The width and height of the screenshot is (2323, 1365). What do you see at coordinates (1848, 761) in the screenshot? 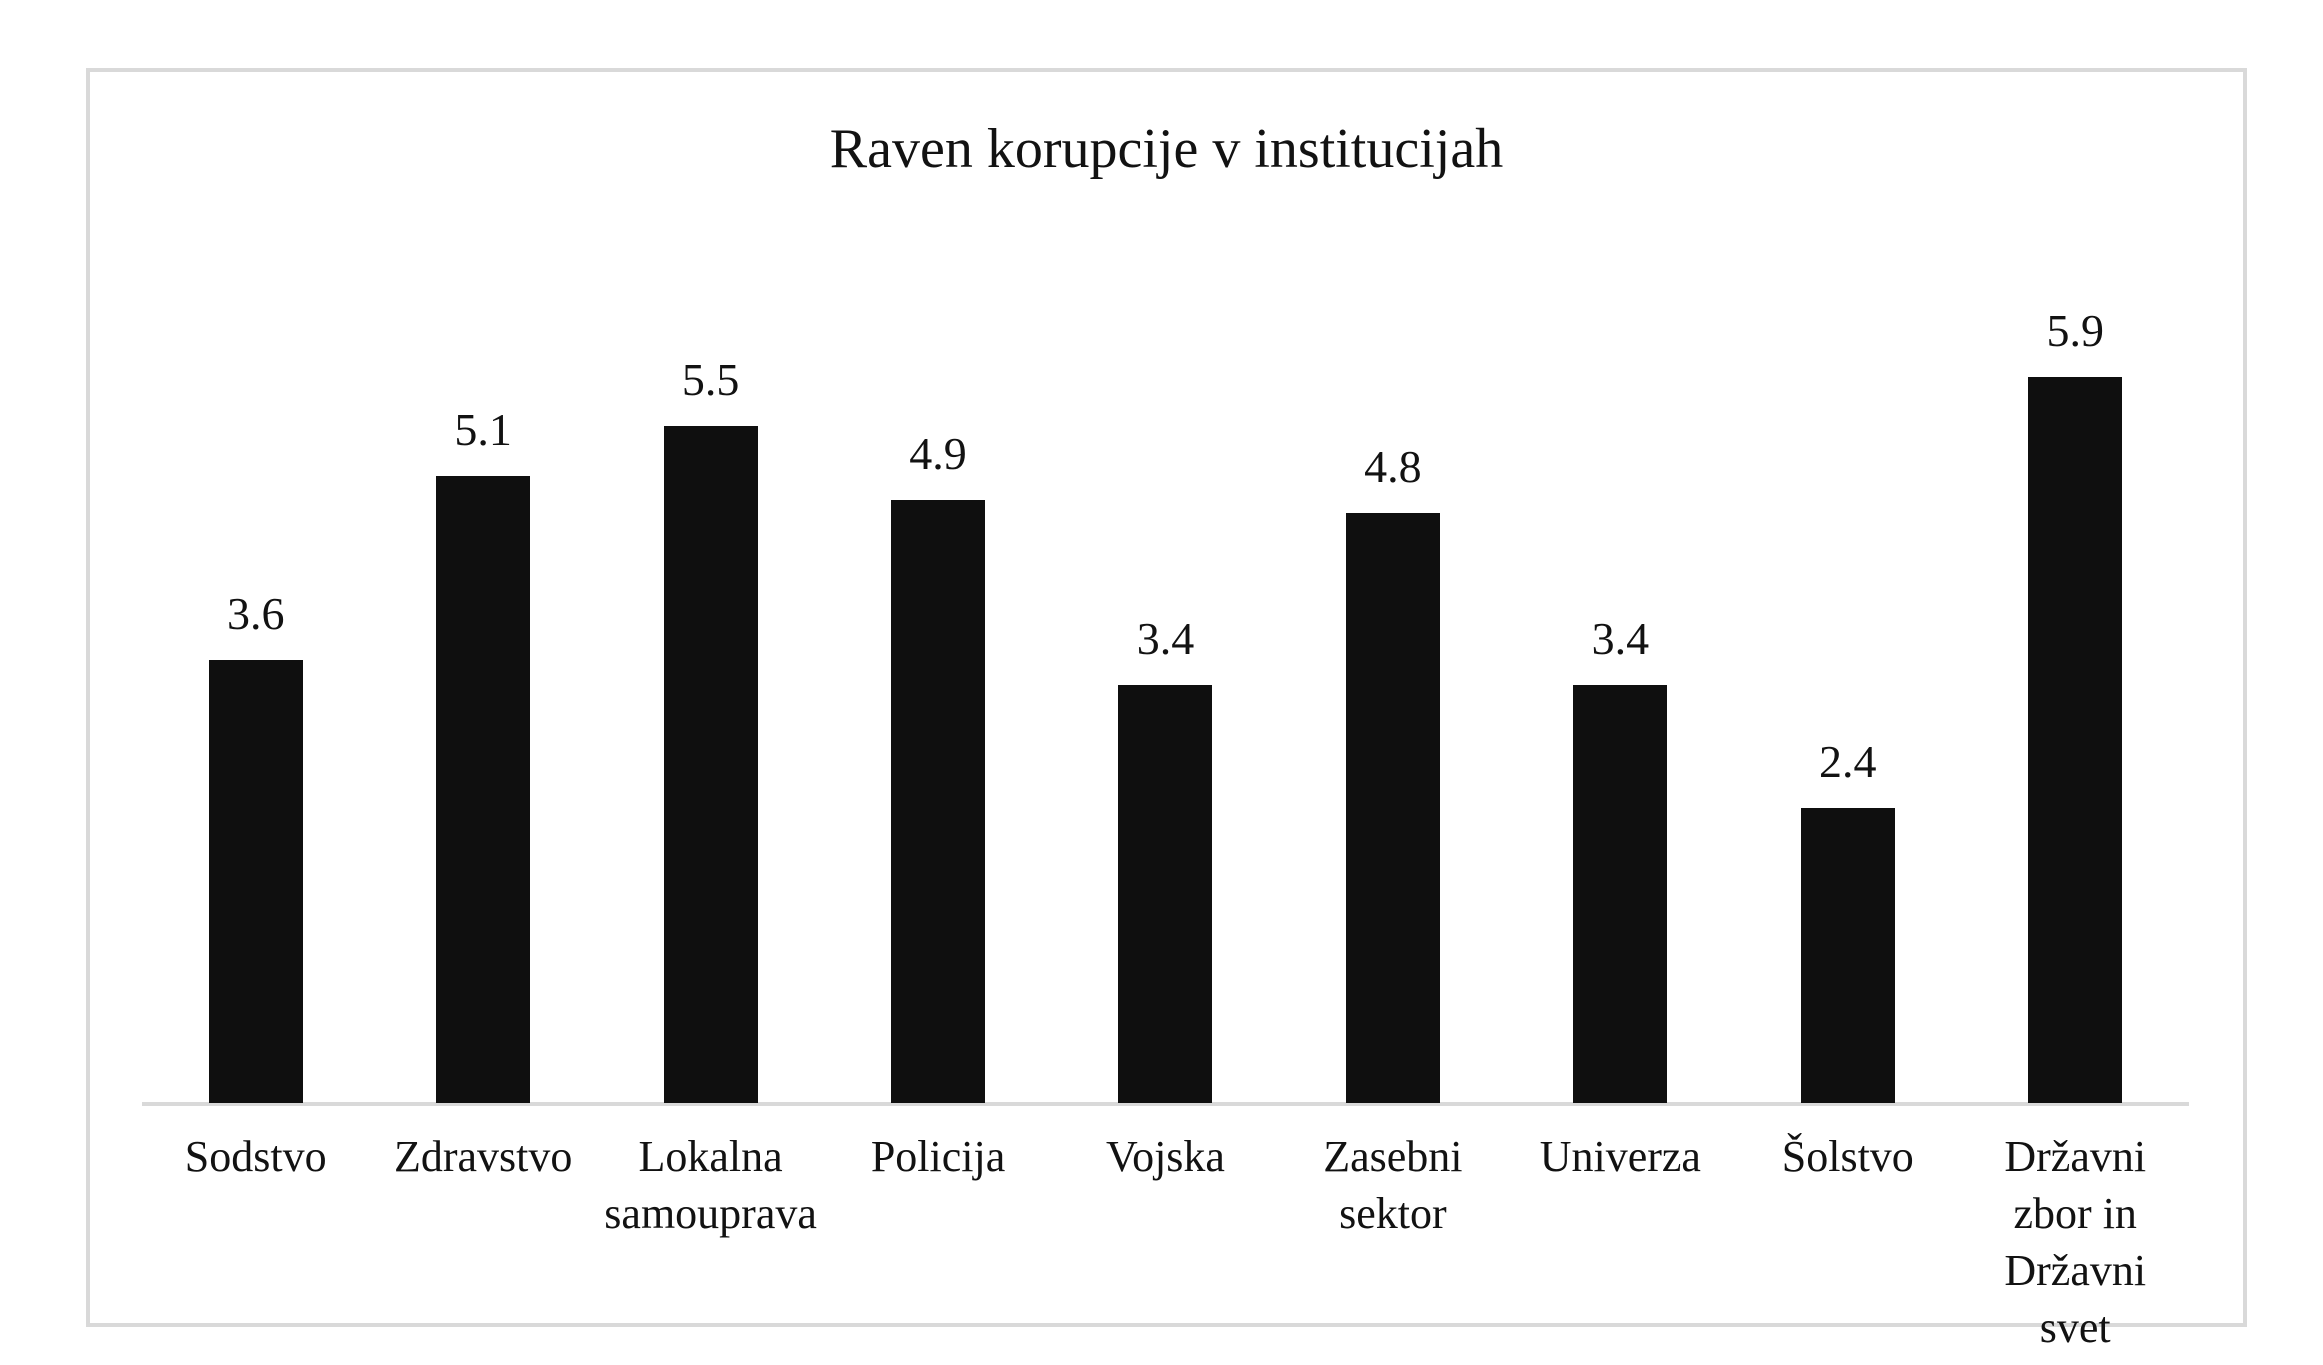
I see `bar-value-label: 2.4` at bounding box center [1848, 761].